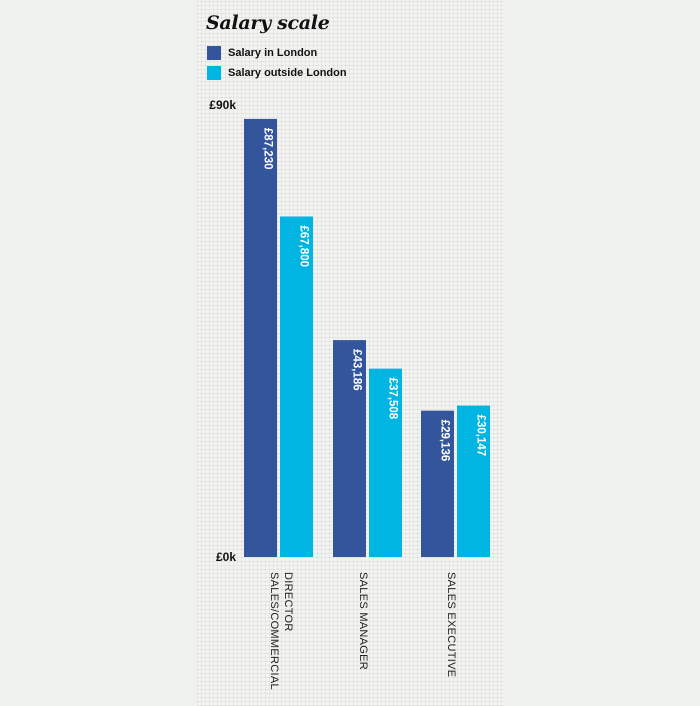 The image size is (700, 706). Describe the element at coordinates (393, 399) in the screenshot. I see `bar-value-label: £37,508` at that location.